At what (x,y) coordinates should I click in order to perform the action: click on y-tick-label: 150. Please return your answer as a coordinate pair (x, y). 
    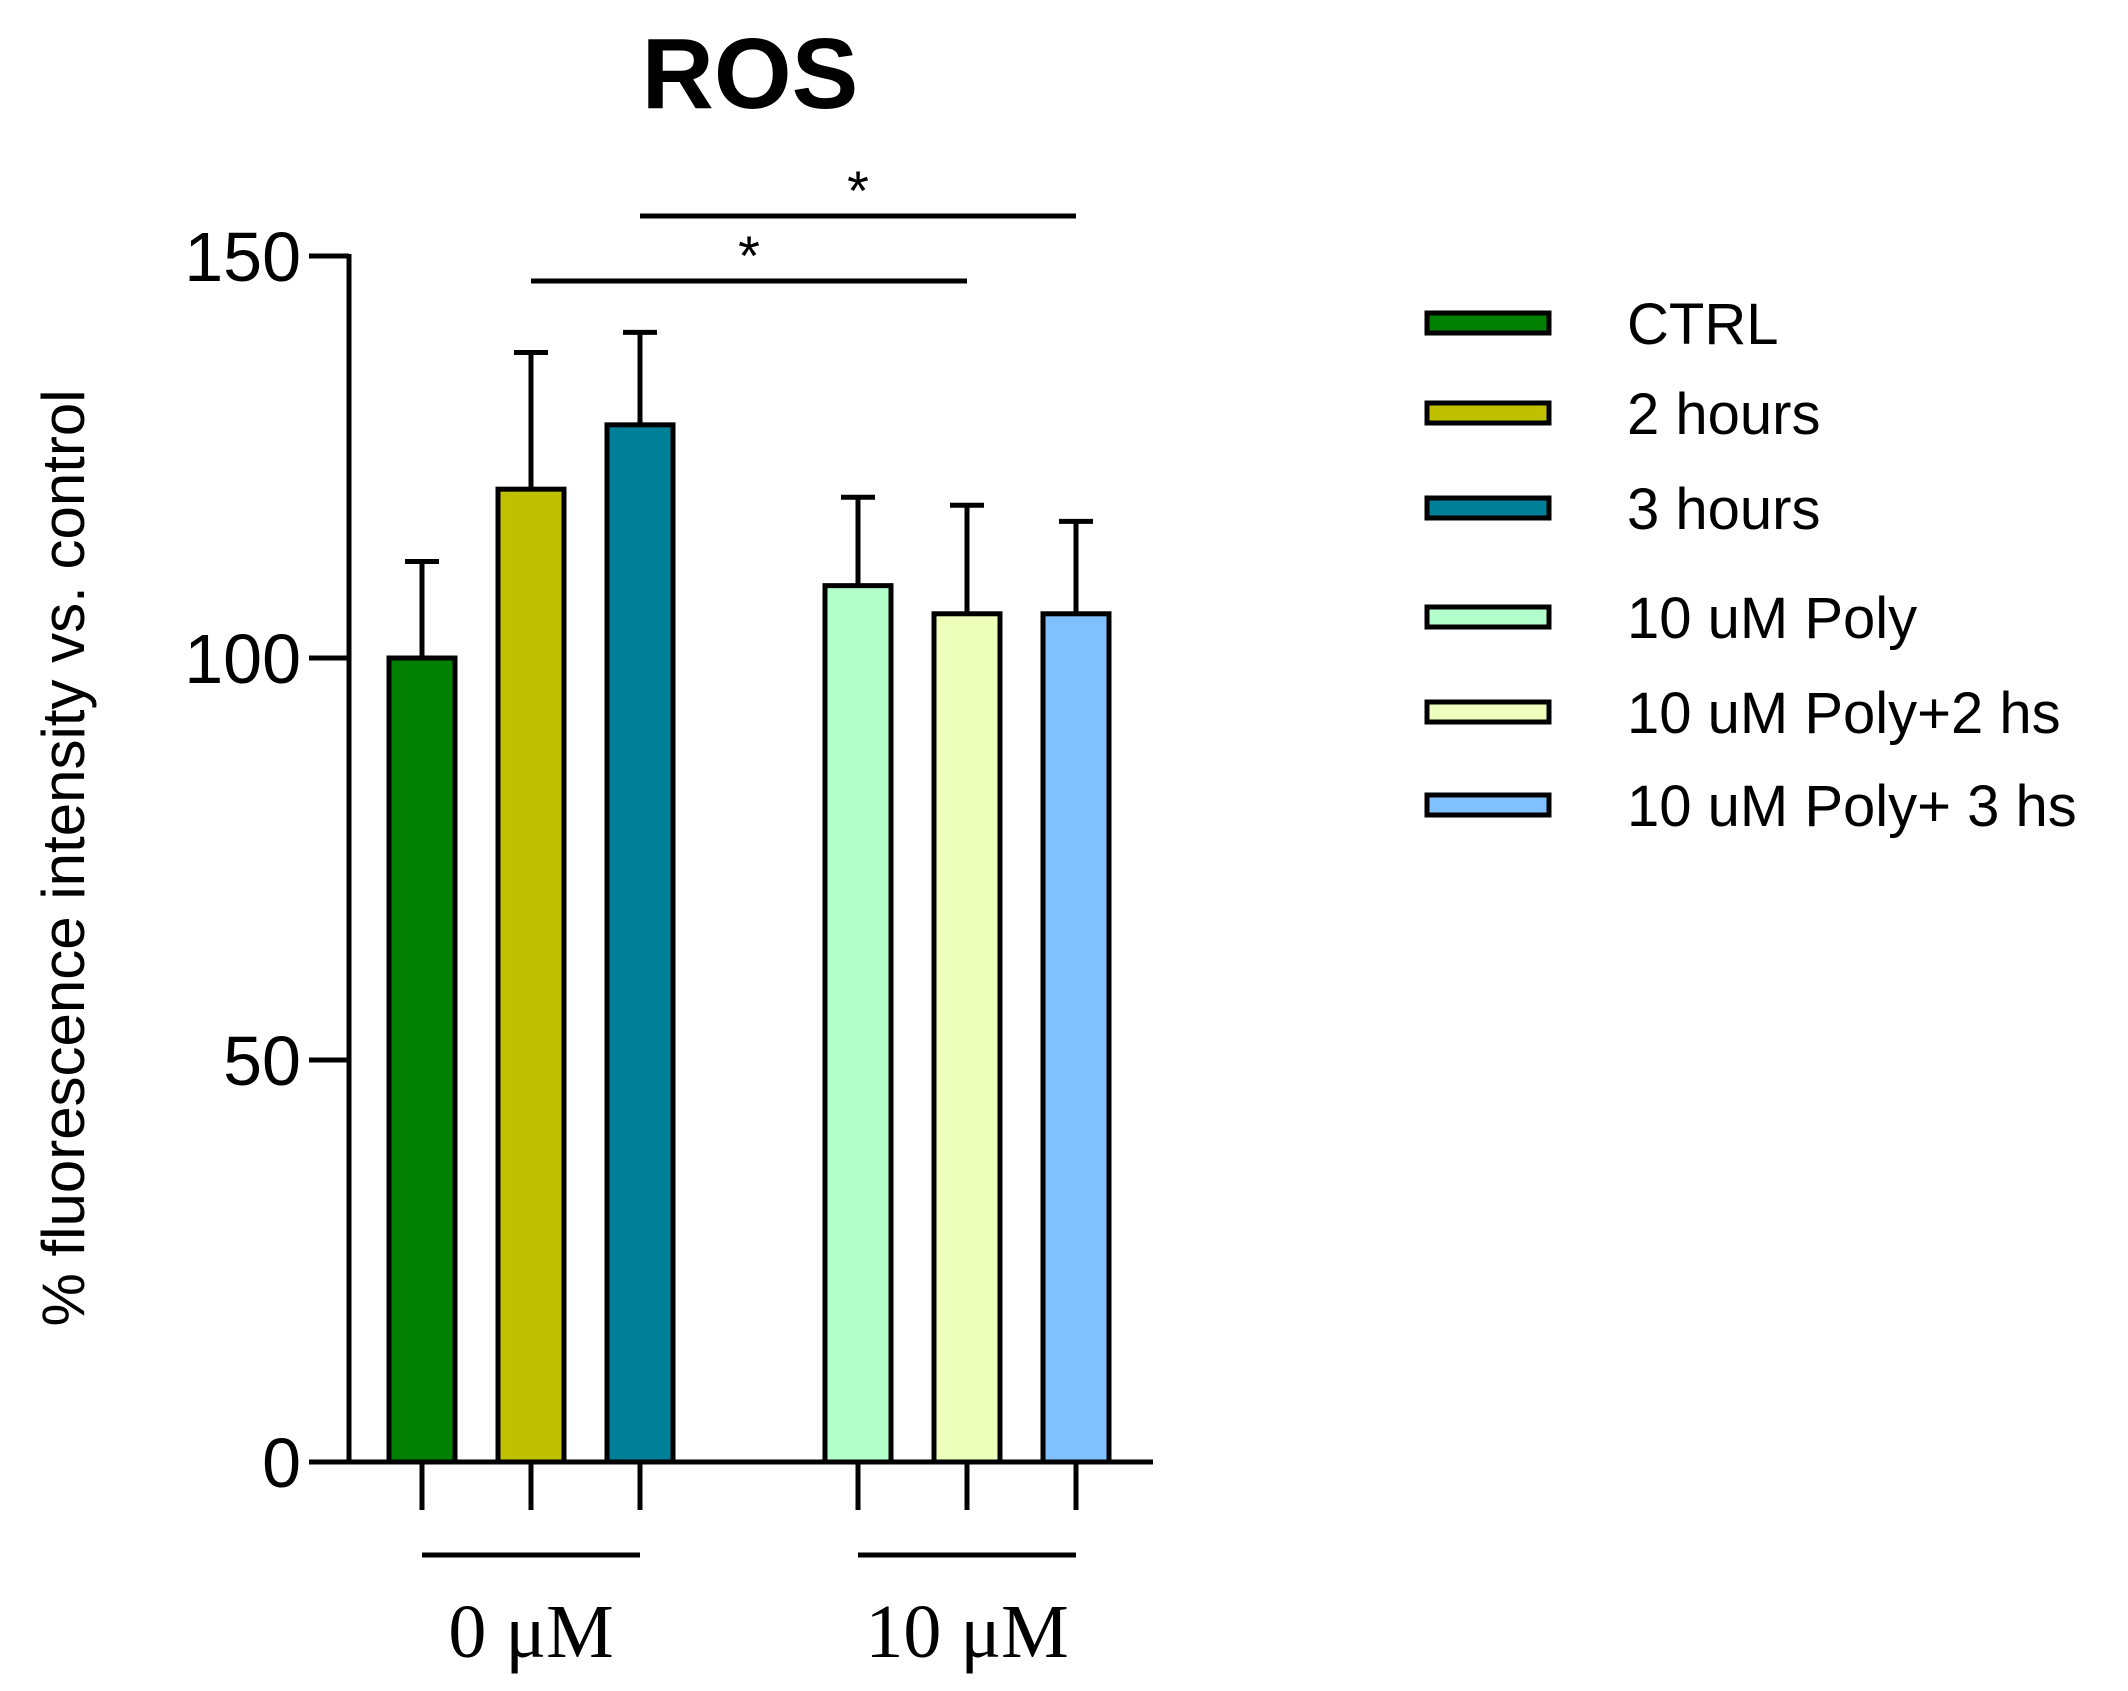
    Looking at the image, I should click on (242, 257).